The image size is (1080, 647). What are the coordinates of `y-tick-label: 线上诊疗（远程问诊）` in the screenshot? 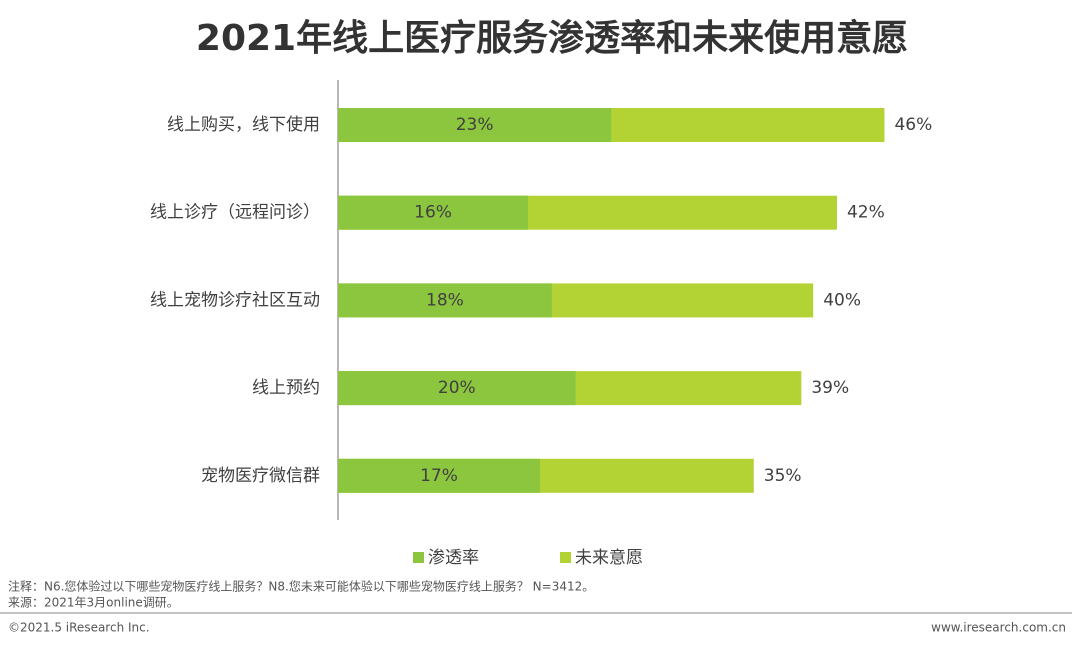 It's located at (235, 213).